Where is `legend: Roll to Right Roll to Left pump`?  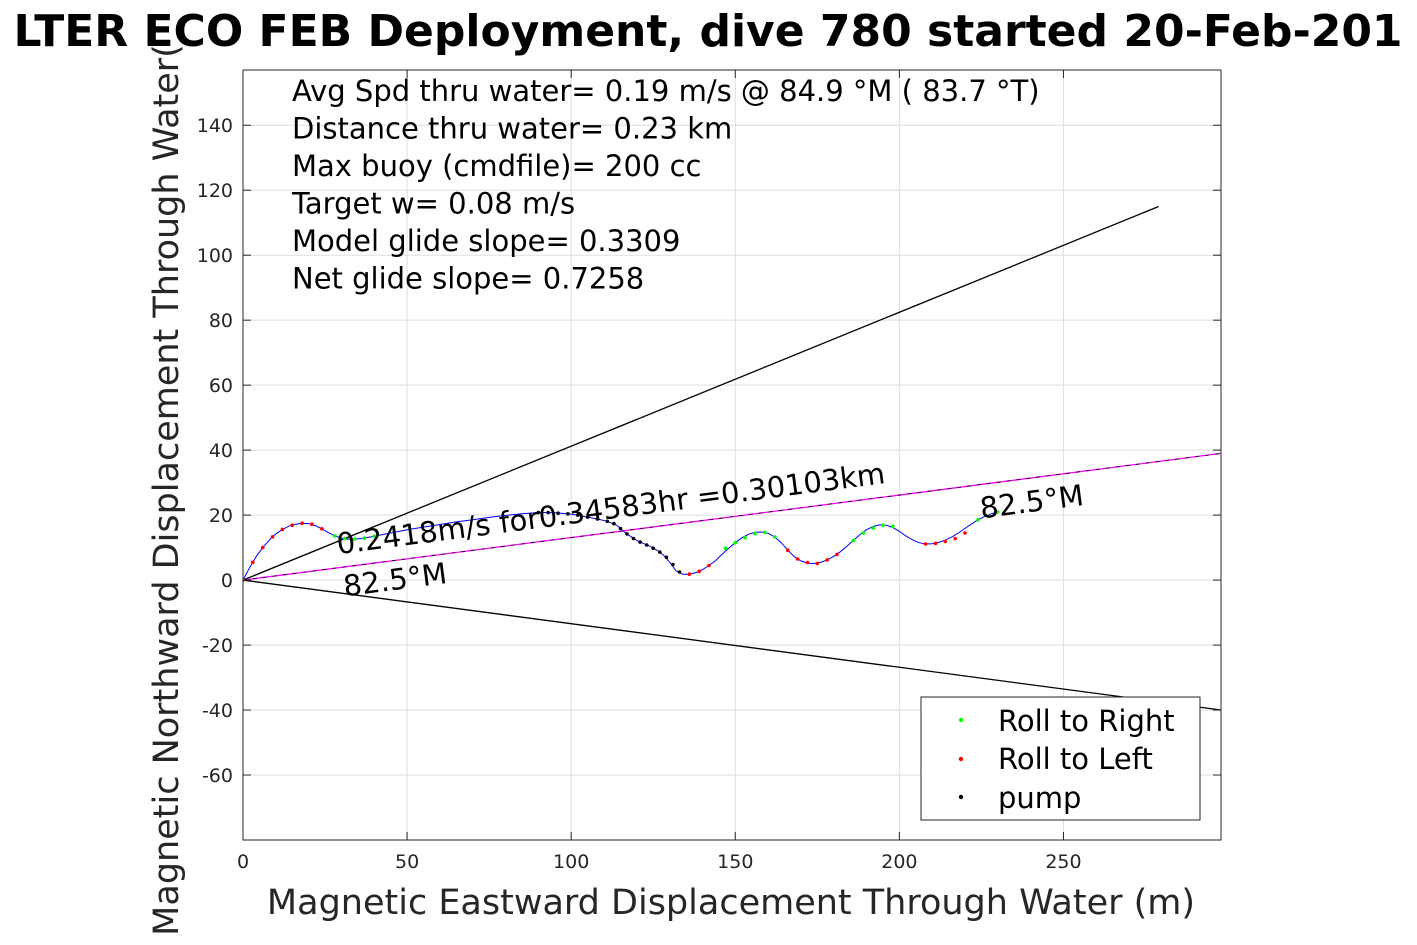 legend: Roll to Right Roll to Left pump is located at coordinates (1060, 758).